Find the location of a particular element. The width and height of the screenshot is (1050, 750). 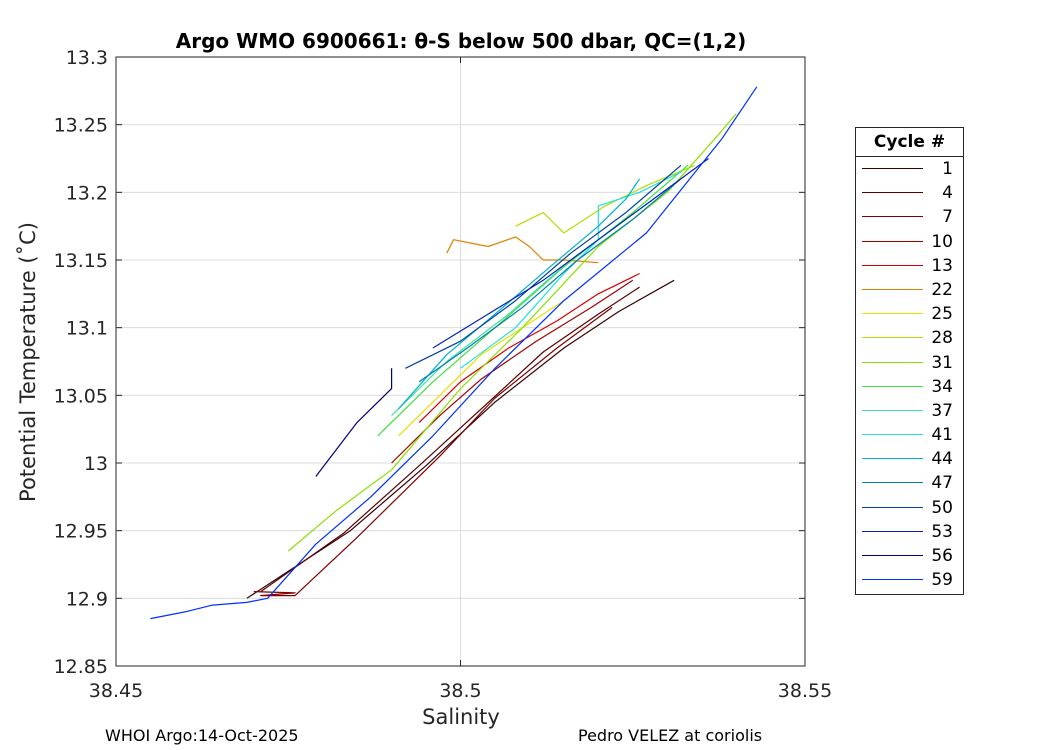

legend-item: 10 is located at coordinates (909, 242).